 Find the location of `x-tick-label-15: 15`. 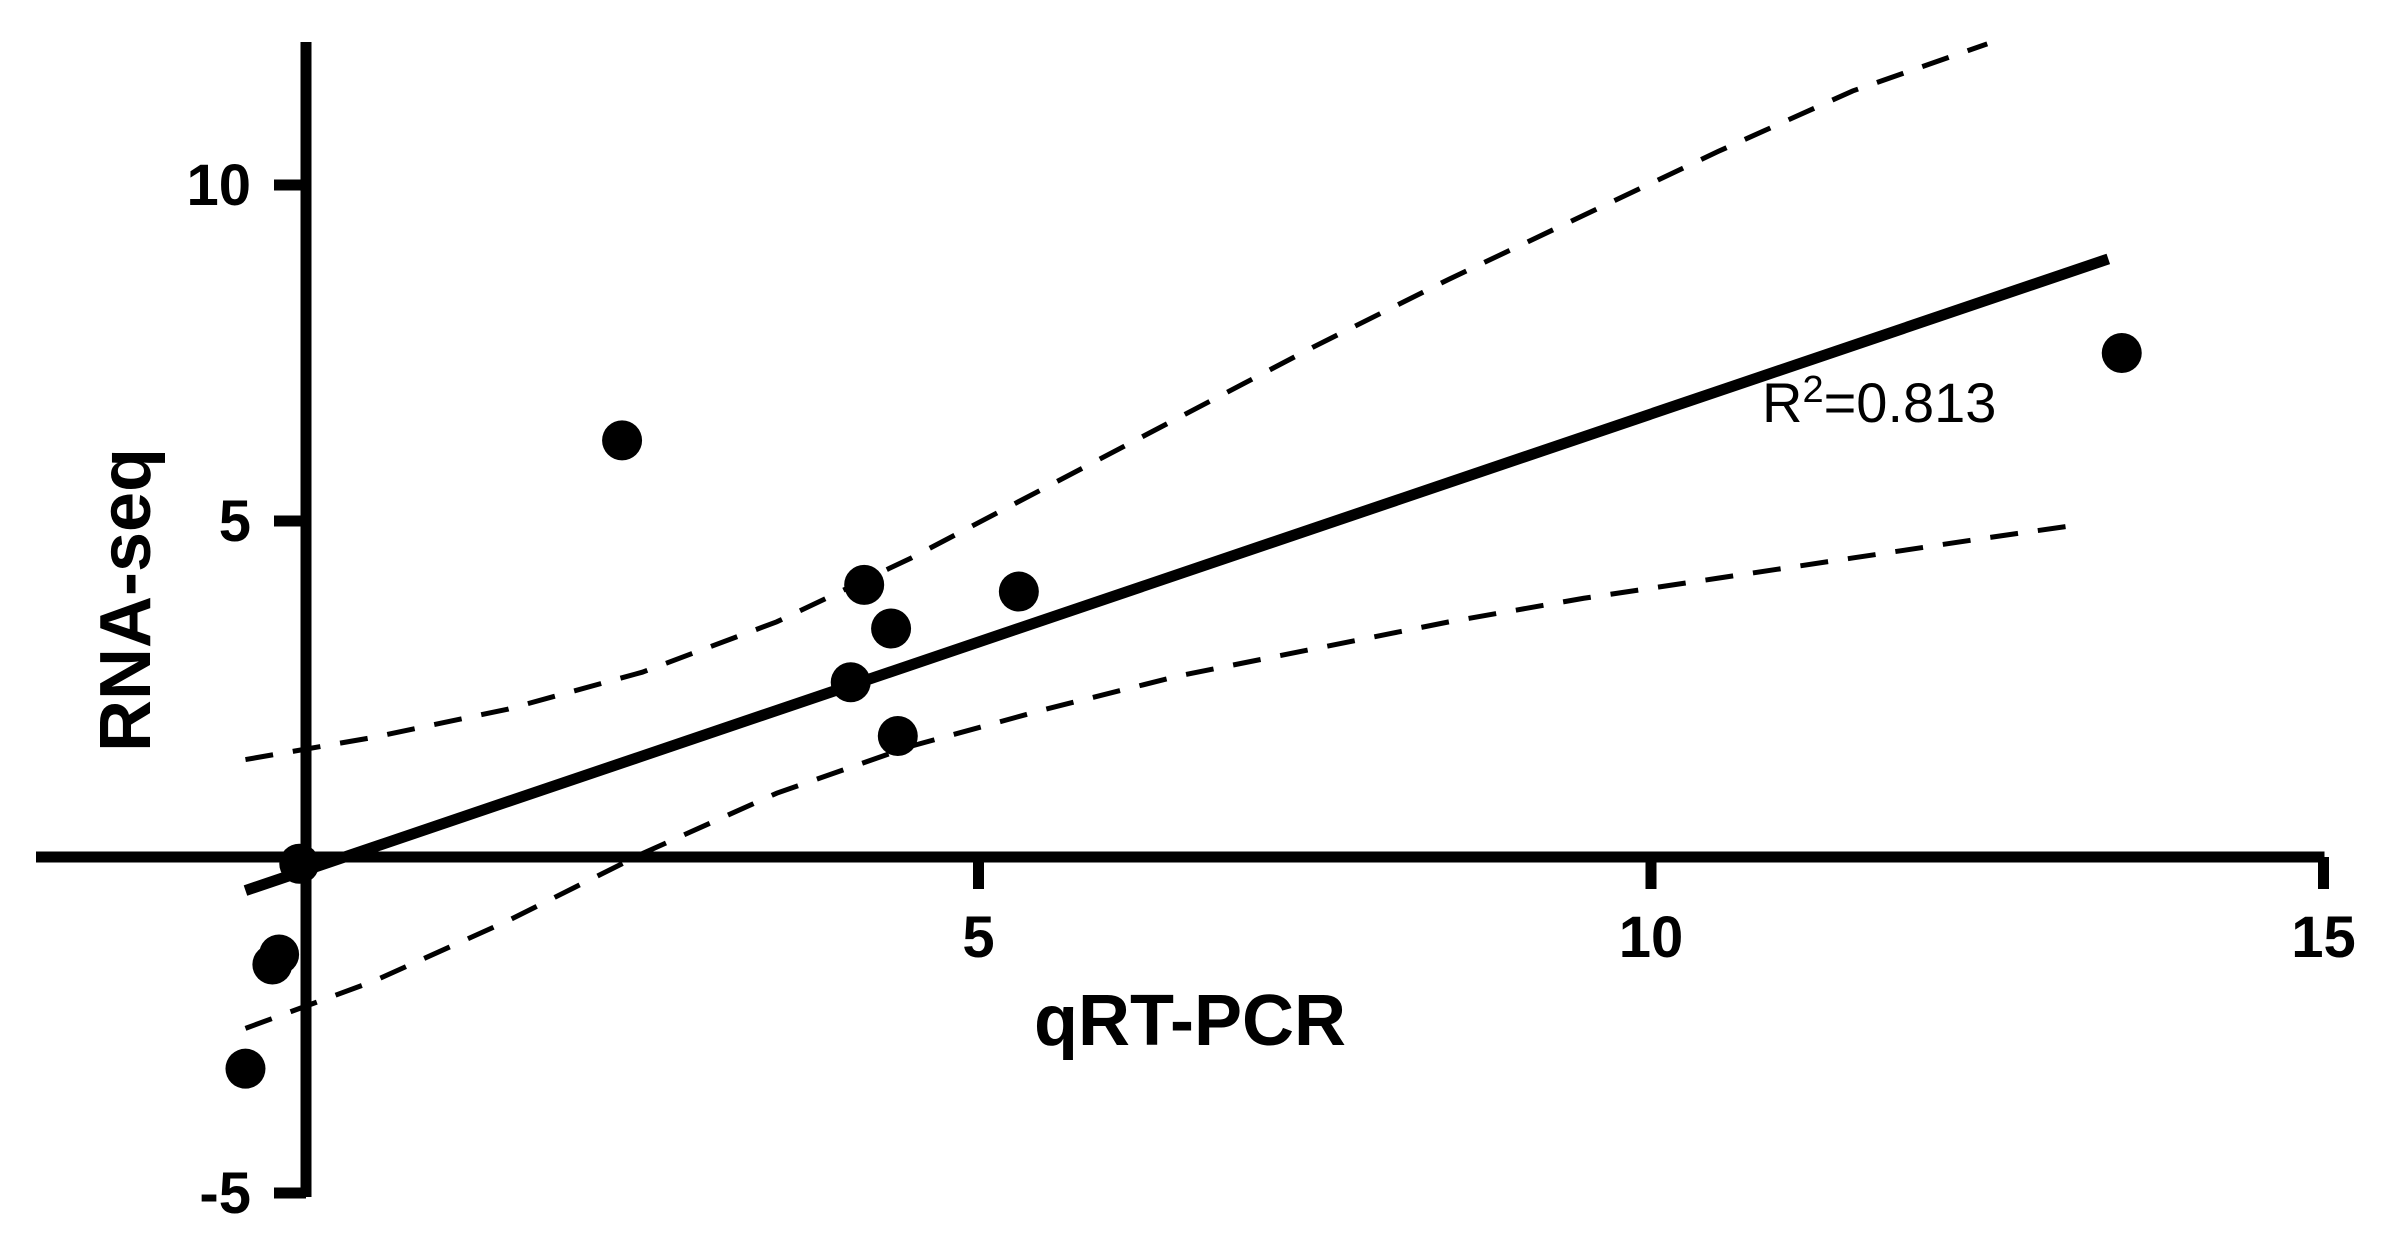

x-tick-label-15: 15 is located at coordinates (2323, 937).